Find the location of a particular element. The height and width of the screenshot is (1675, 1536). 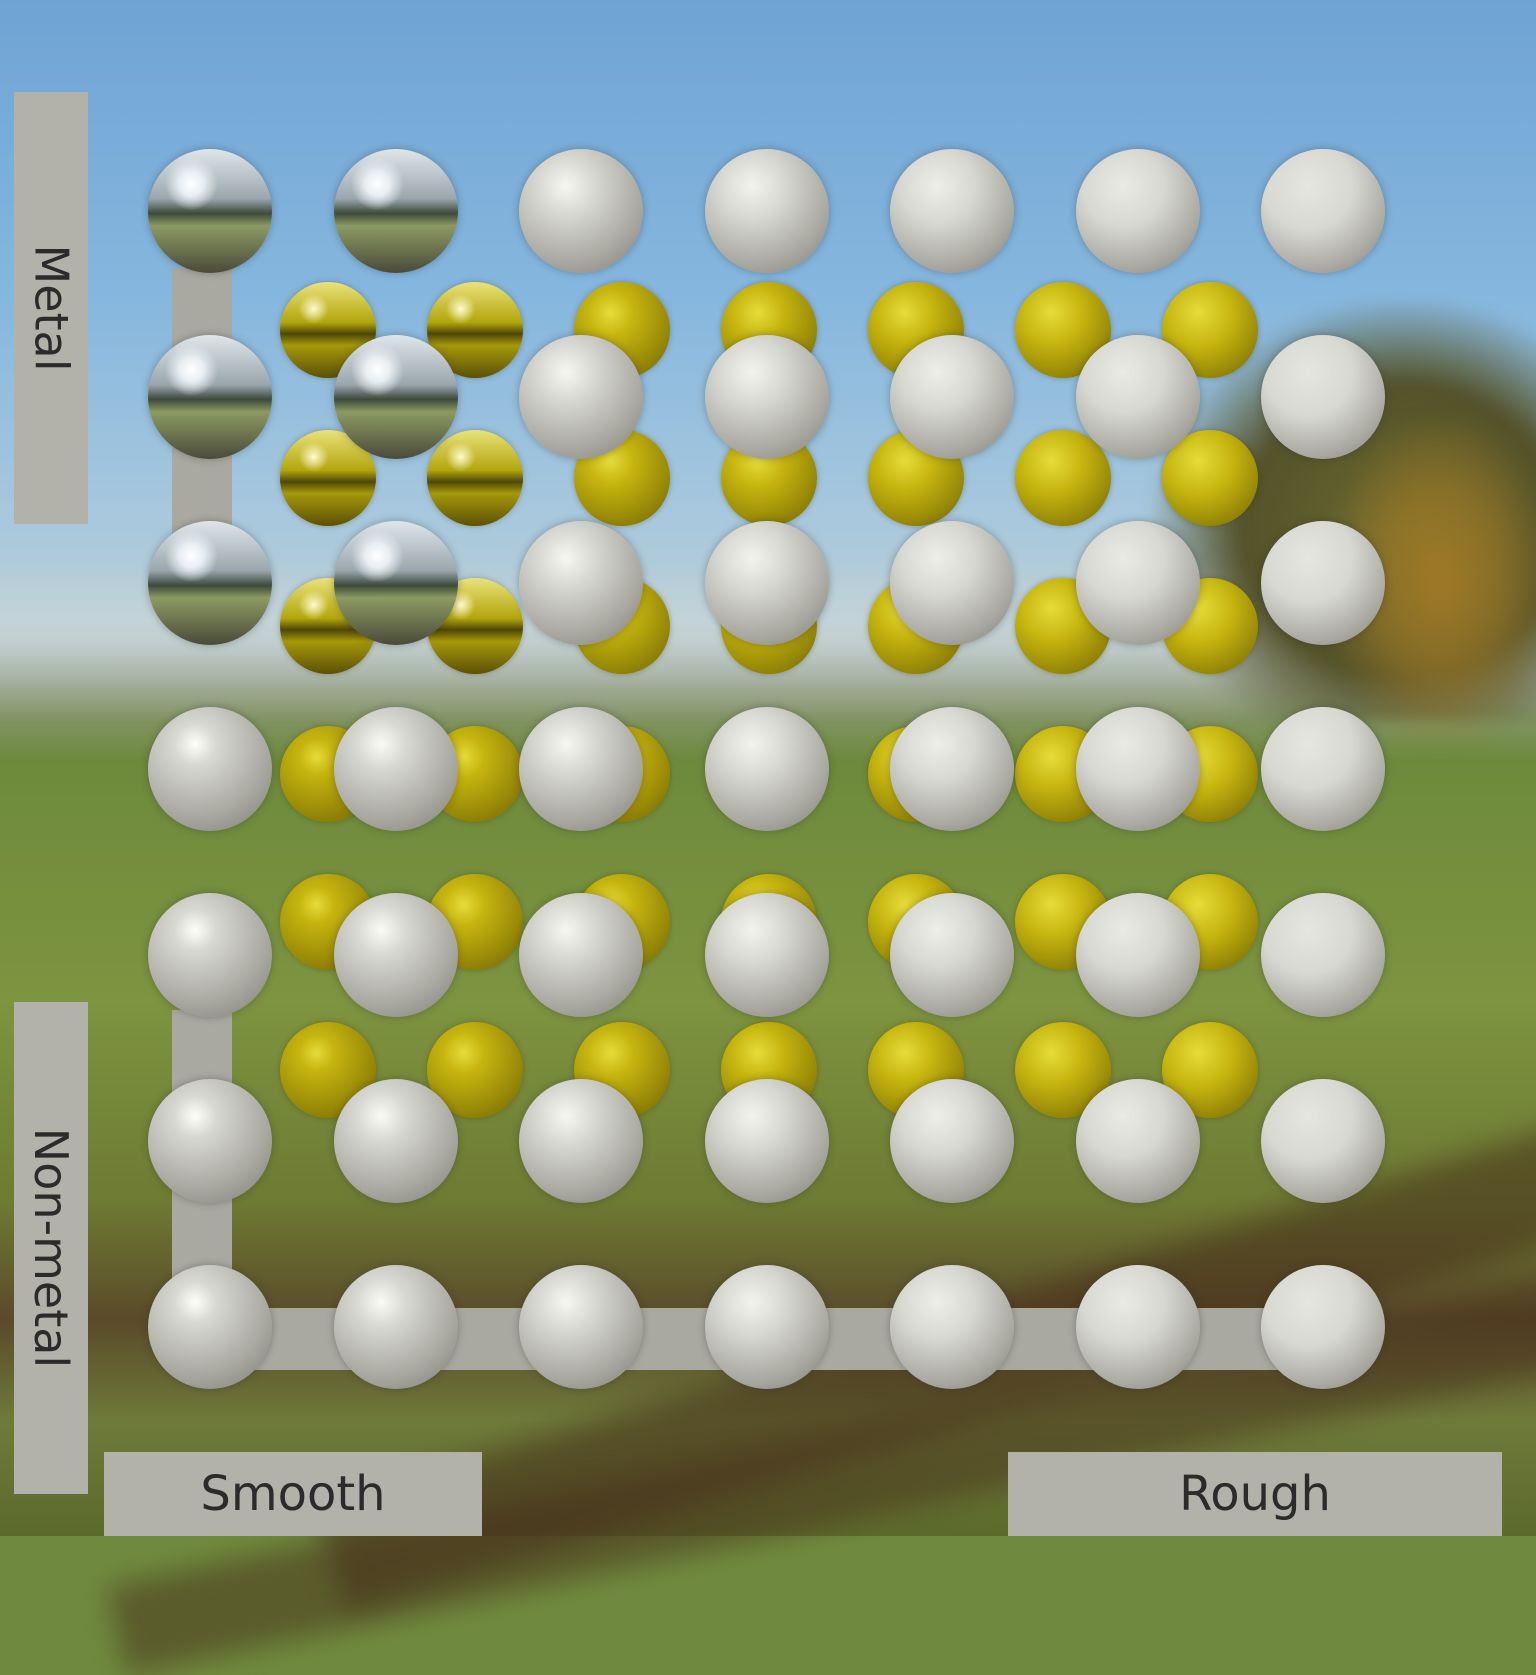

rough-label: Rough is located at coordinates (1255, 1494).